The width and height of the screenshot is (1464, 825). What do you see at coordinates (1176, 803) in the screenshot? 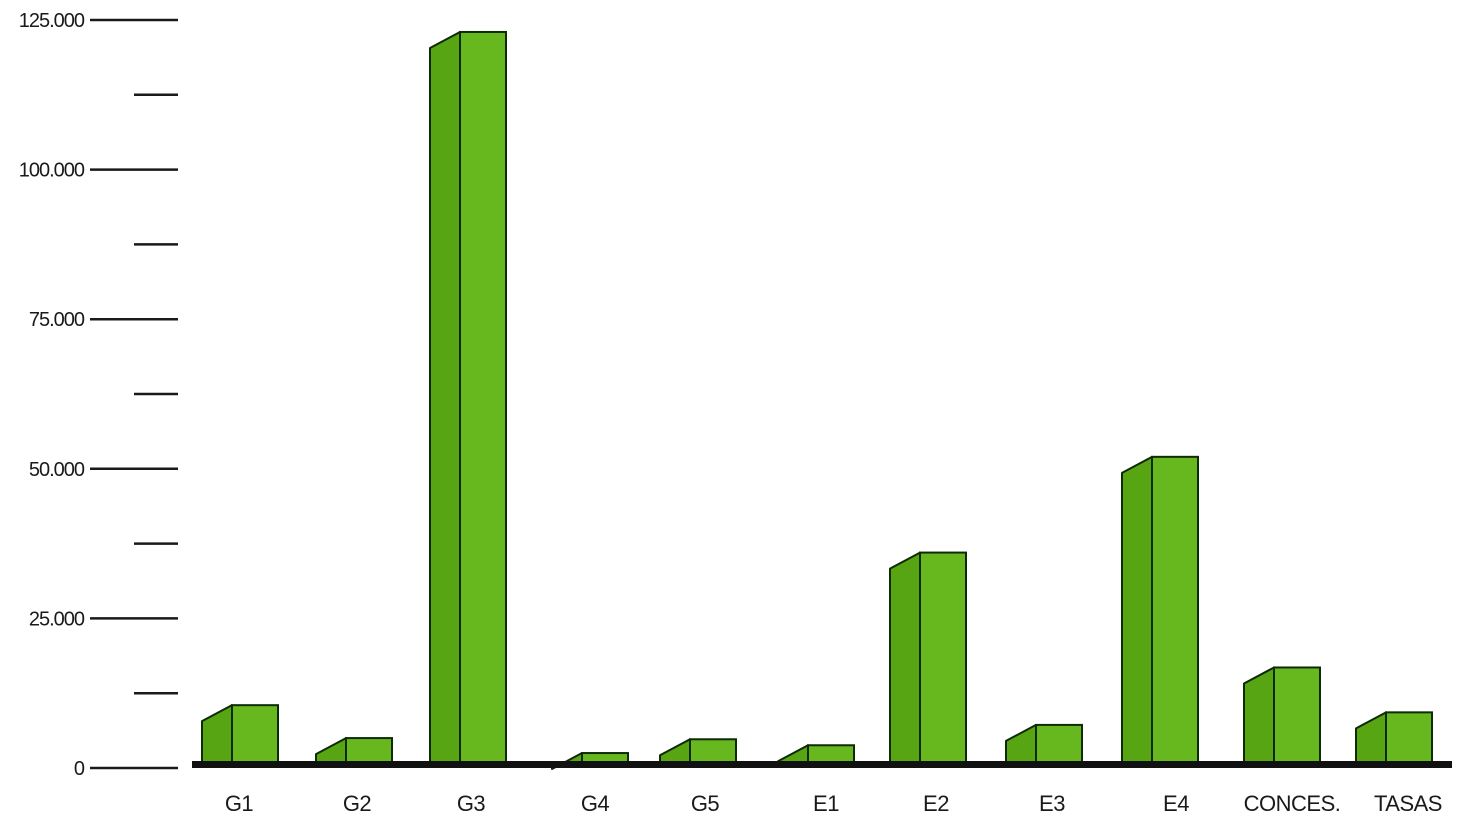
I see `x-tick-label: E4` at bounding box center [1176, 803].